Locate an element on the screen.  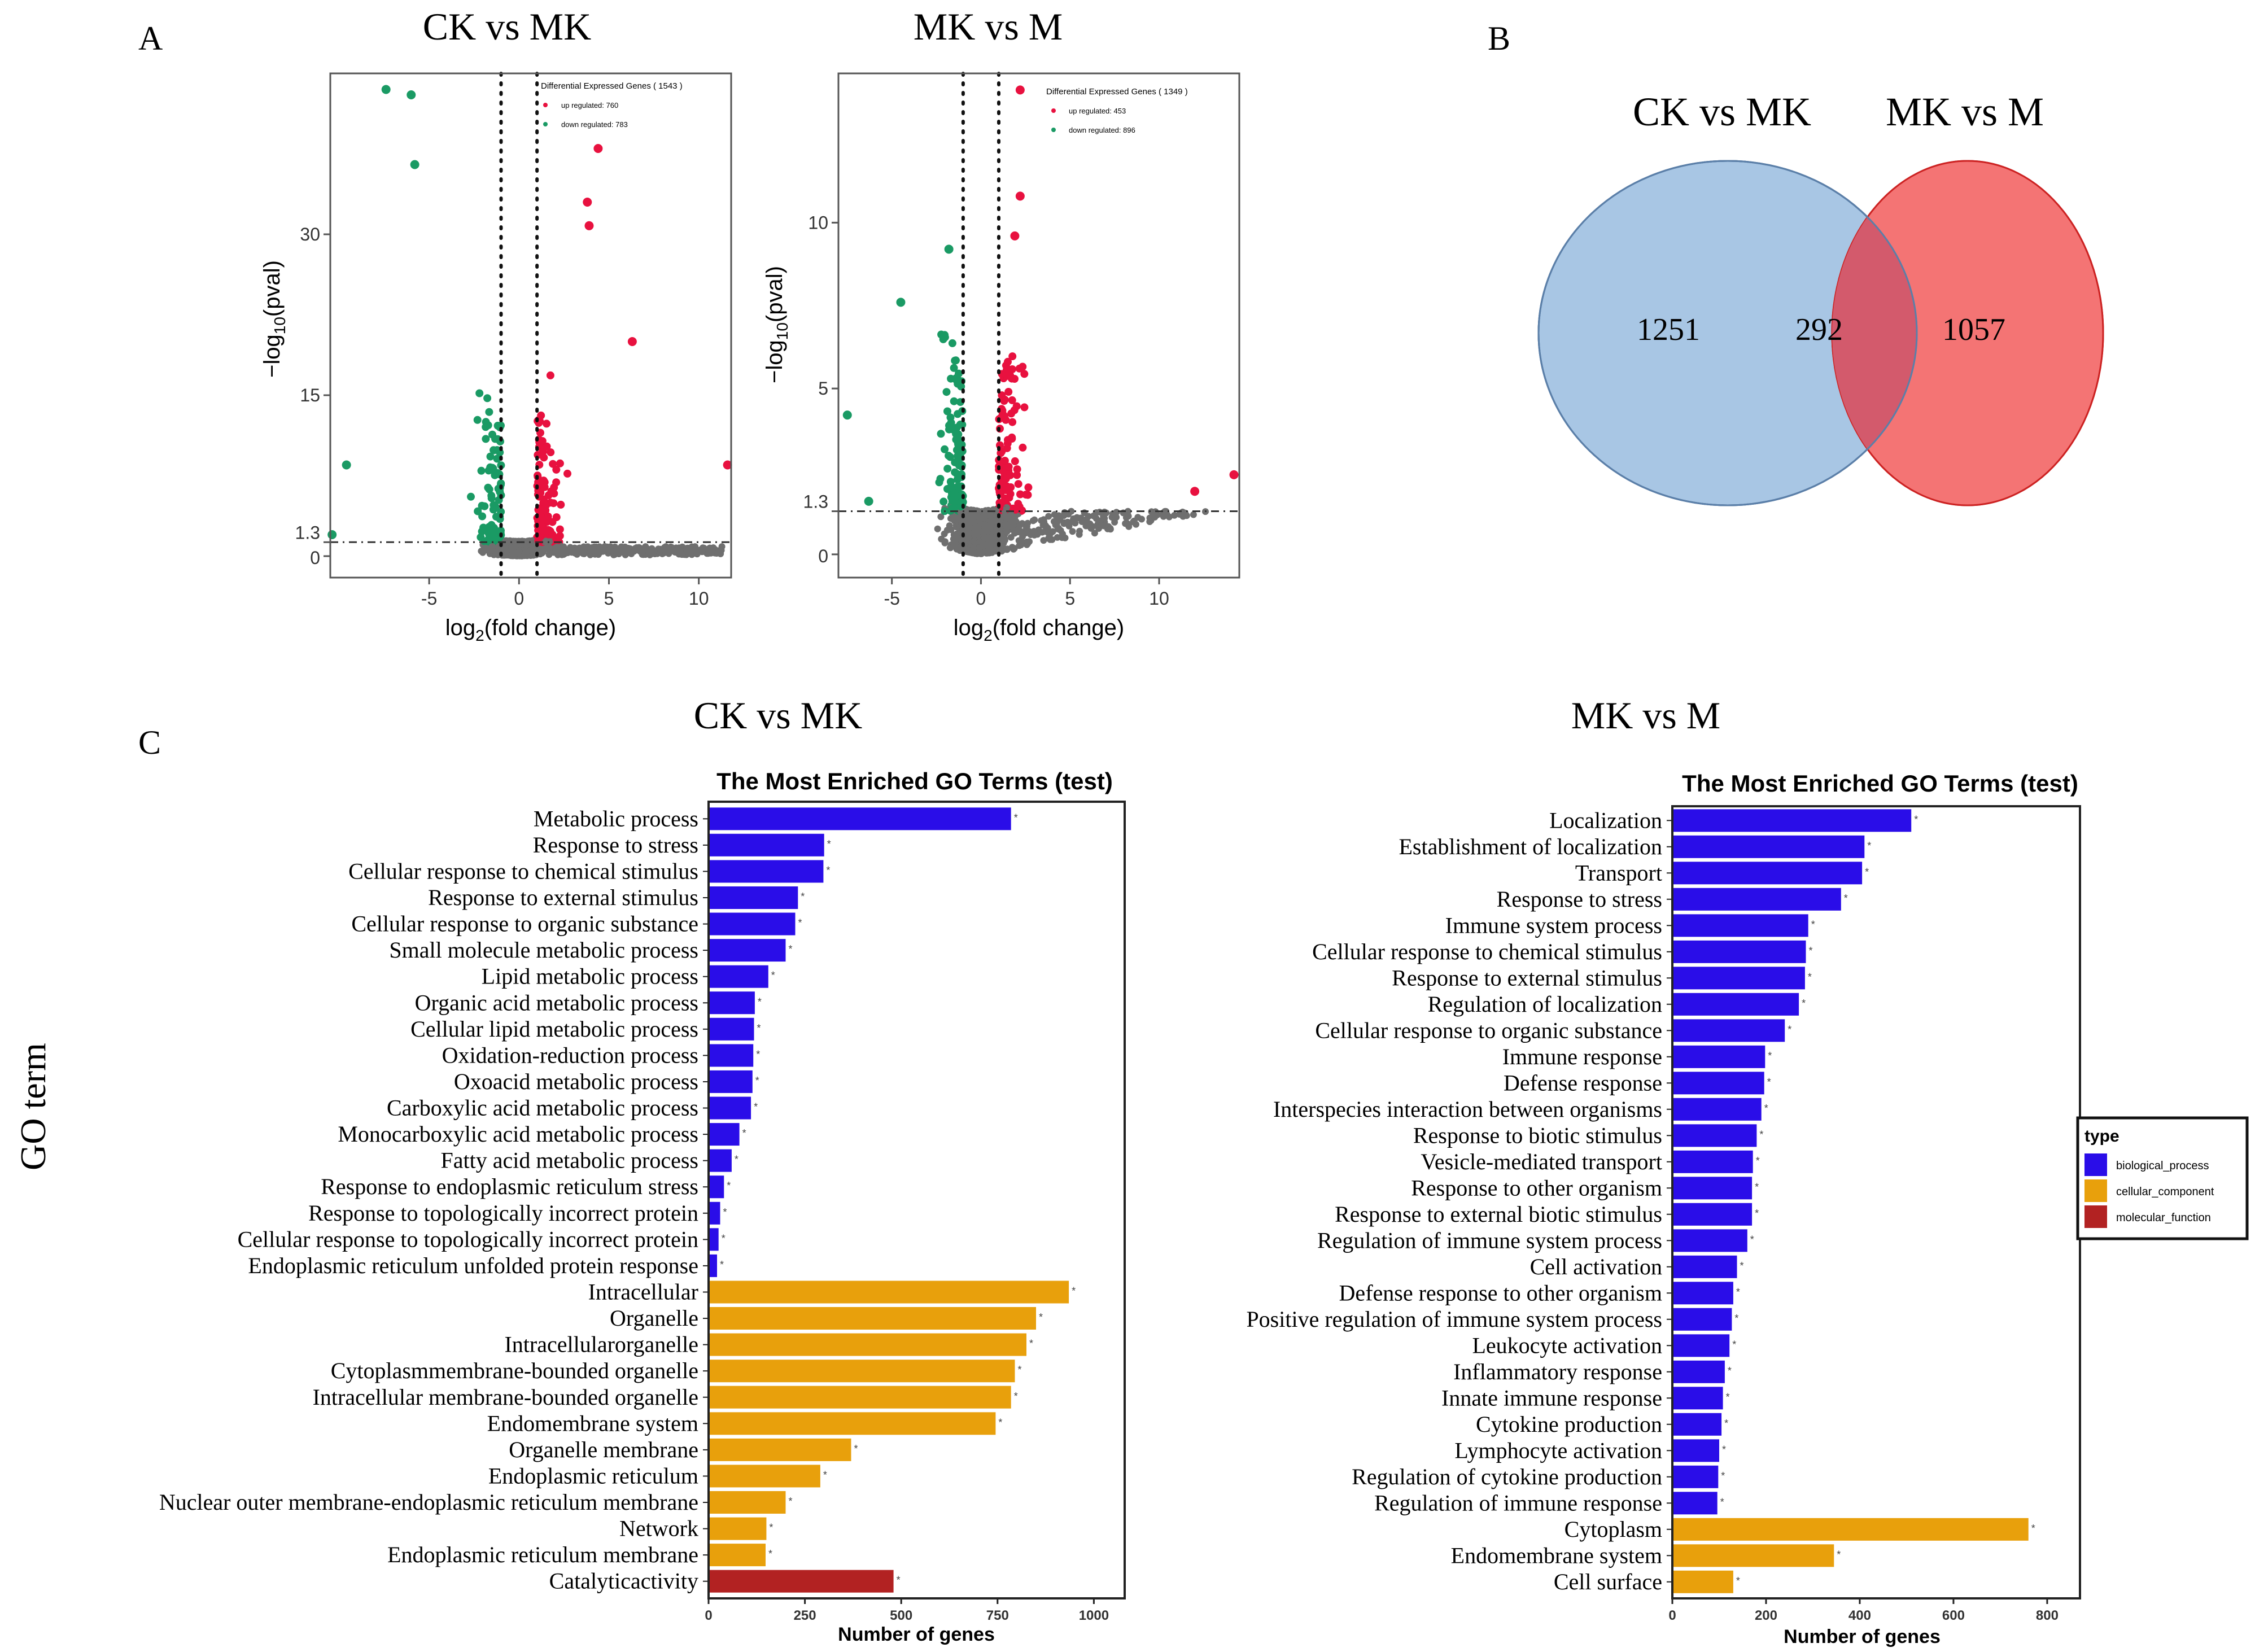
go-term-label: Organelle membrane is located at coordinates (603, 1449).